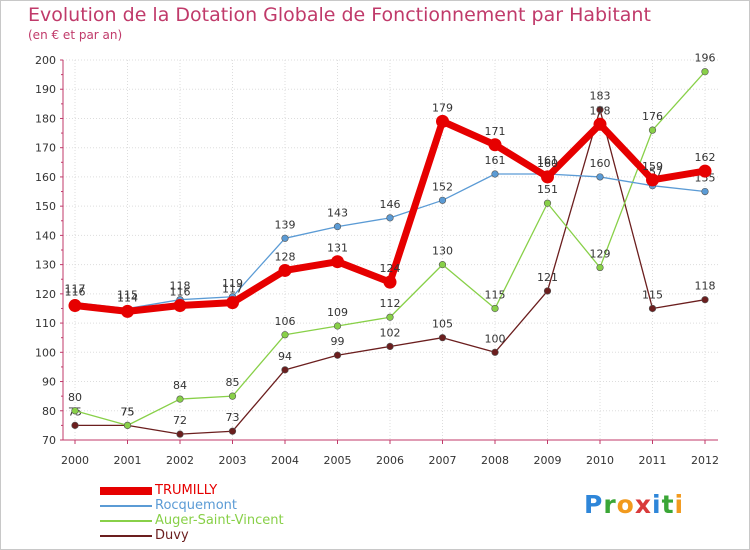 This screenshot has height=550, width=750. Describe the element at coordinates (49, 440) in the screenshot. I see `y-tick-label: 70` at that location.